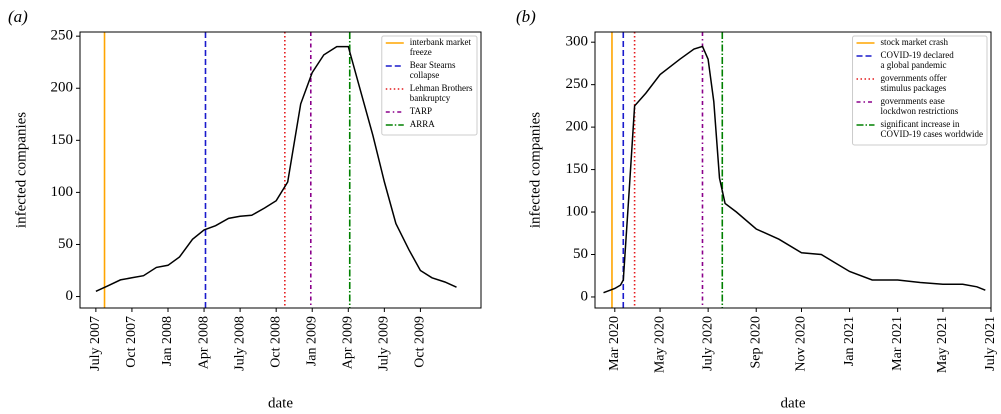 This screenshot has width=1001, height=414. What do you see at coordinates (348, 342) in the screenshot?
I see `x-tick-label: Apr 2009` at bounding box center [348, 342].